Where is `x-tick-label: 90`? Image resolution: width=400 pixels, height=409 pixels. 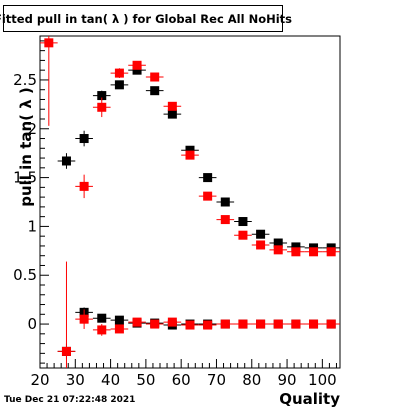
x-tick-label: 90 is located at coordinates (287, 380).